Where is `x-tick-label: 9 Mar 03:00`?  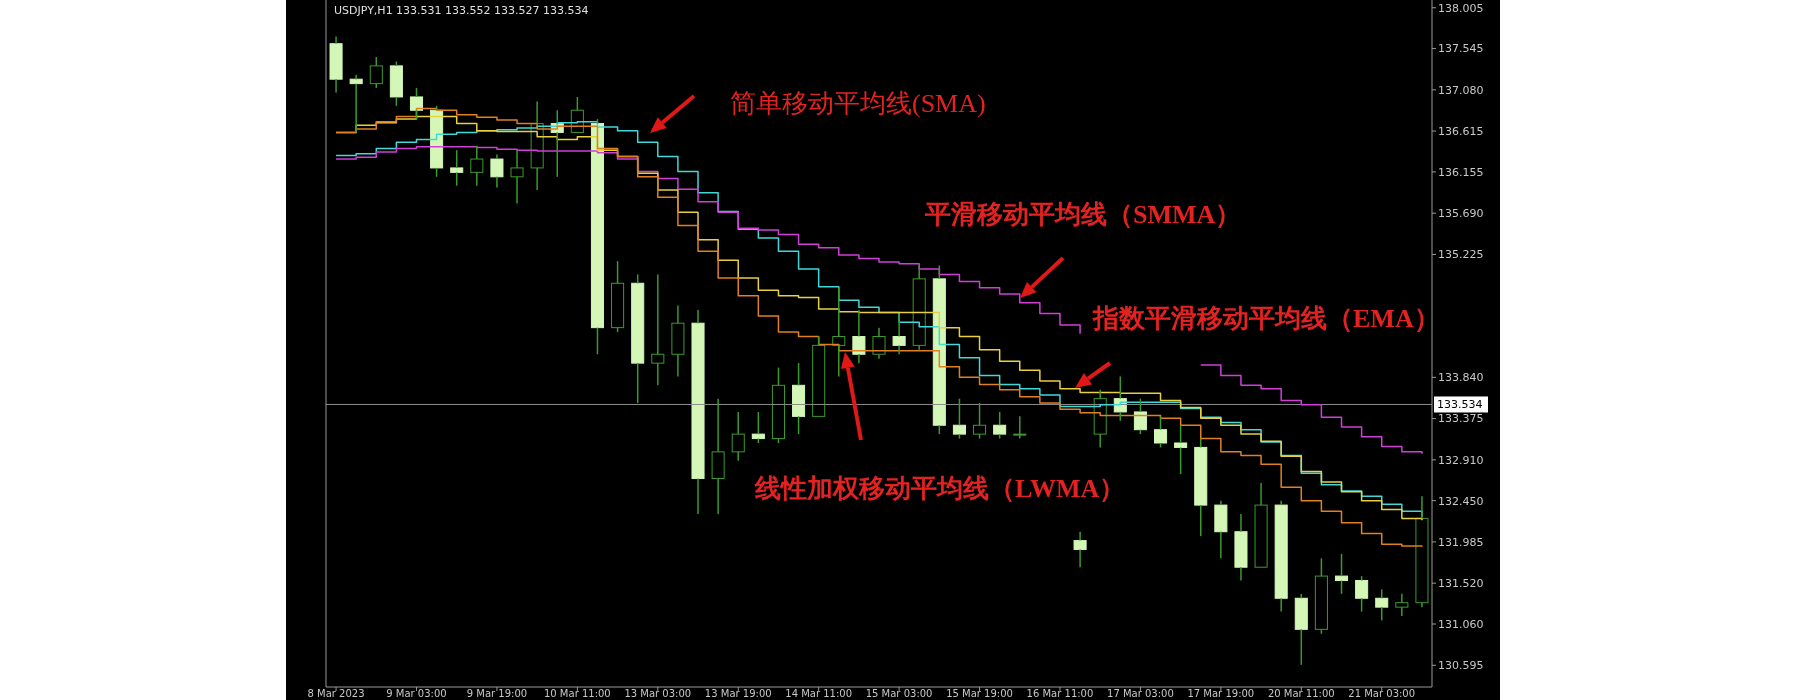 x-tick-label: 9 Mar 03:00 is located at coordinates (416, 693).